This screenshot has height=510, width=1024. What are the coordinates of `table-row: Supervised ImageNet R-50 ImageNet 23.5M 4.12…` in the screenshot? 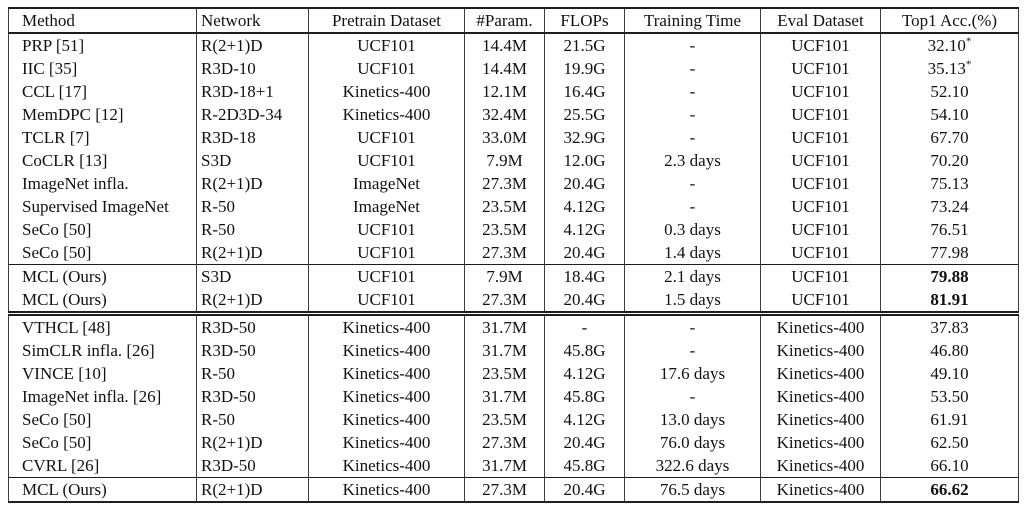 It's located at (513, 206).